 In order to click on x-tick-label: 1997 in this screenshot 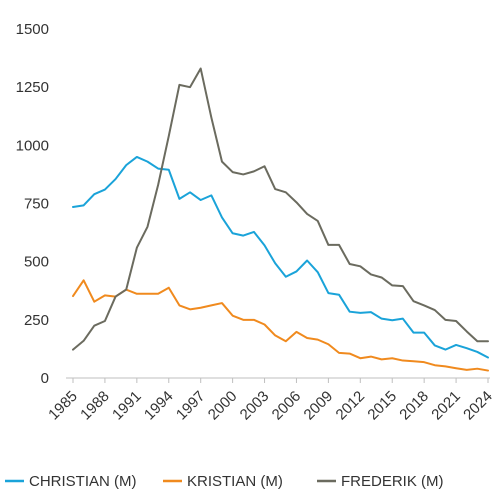, I will do `click(191, 406)`.